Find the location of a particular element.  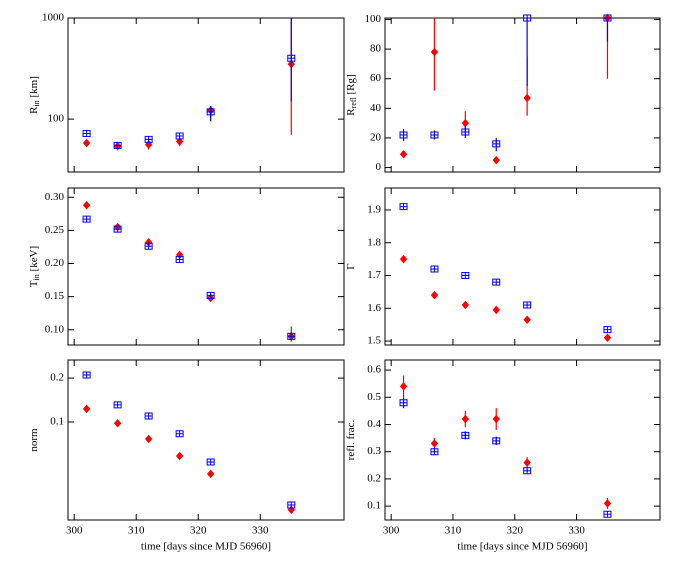

y-tick-label: 1.7 is located at coordinates (374, 275).